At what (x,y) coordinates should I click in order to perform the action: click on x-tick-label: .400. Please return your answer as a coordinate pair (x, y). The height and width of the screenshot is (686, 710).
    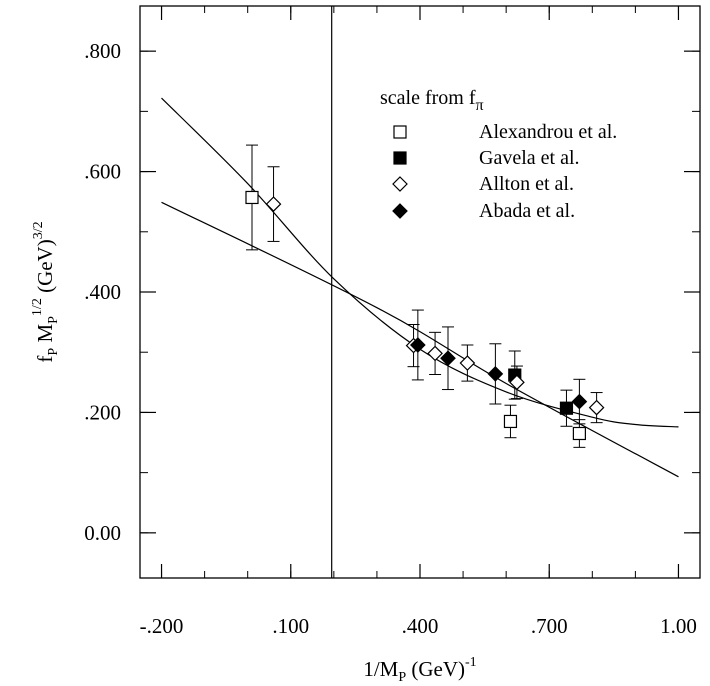
    Looking at the image, I should click on (420, 626).